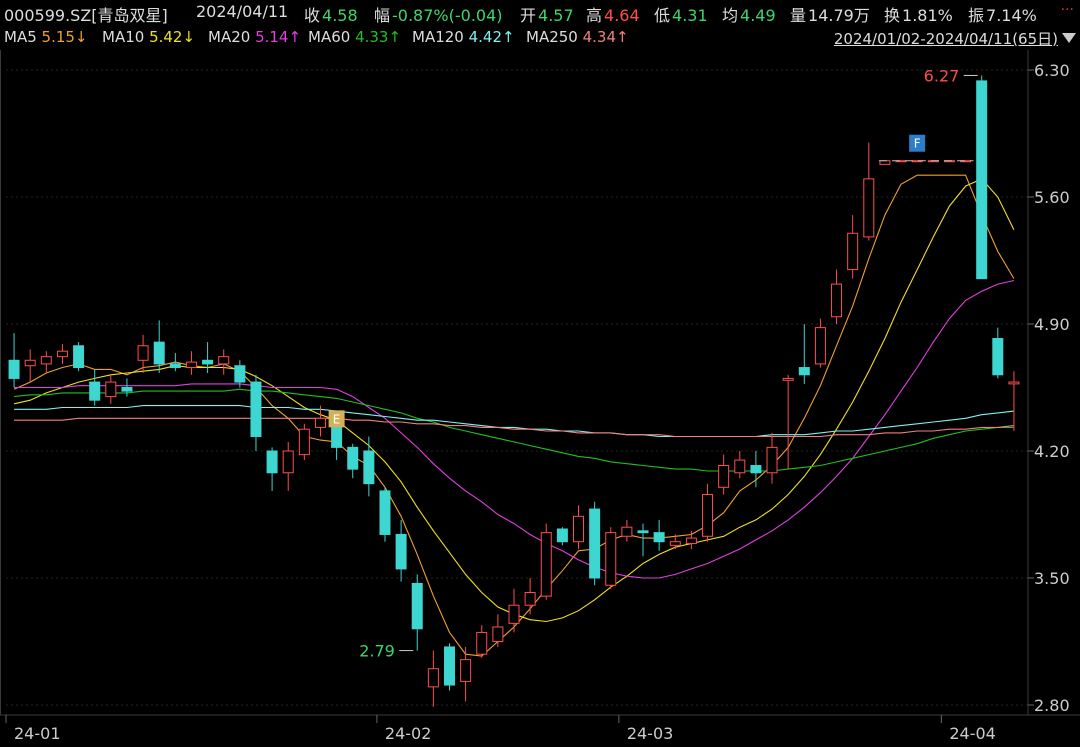  I want to click on ma-line-ma250, so click(514, 427).